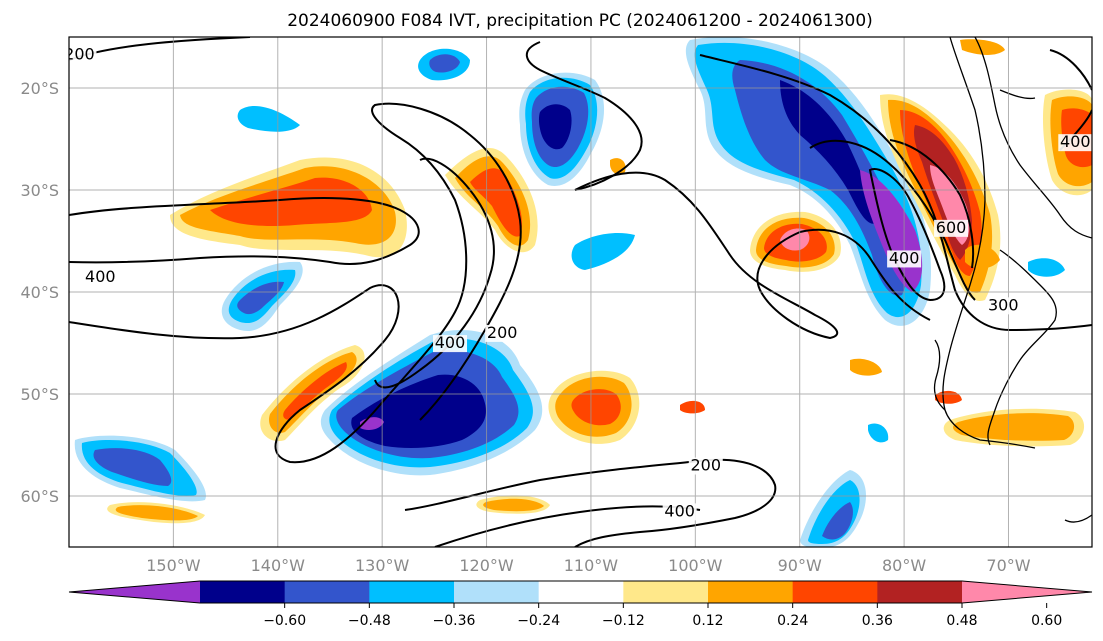 This screenshot has width=1103, height=641. What do you see at coordinates (134, 592) in the screenshot?
I see `colorbar-extend-low` at bounding box center [134, 592].